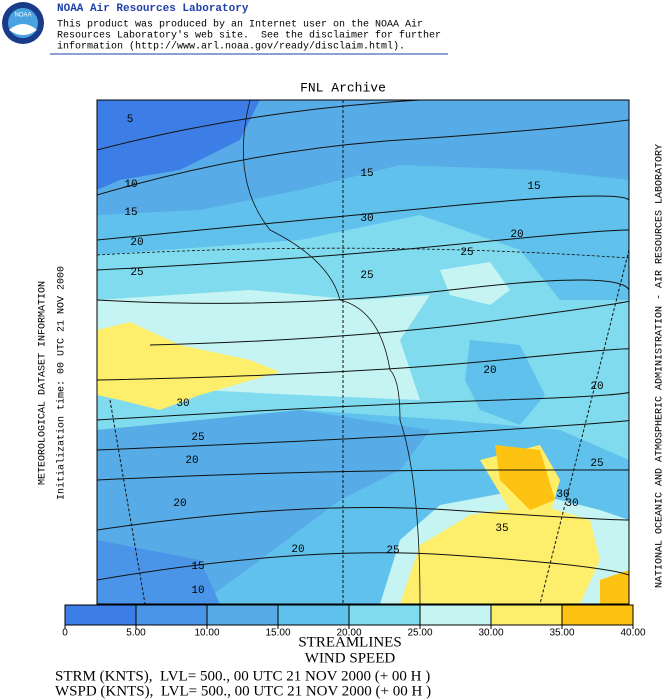  I want to click on colorbar-tick-label: 0, so click(65, 633).